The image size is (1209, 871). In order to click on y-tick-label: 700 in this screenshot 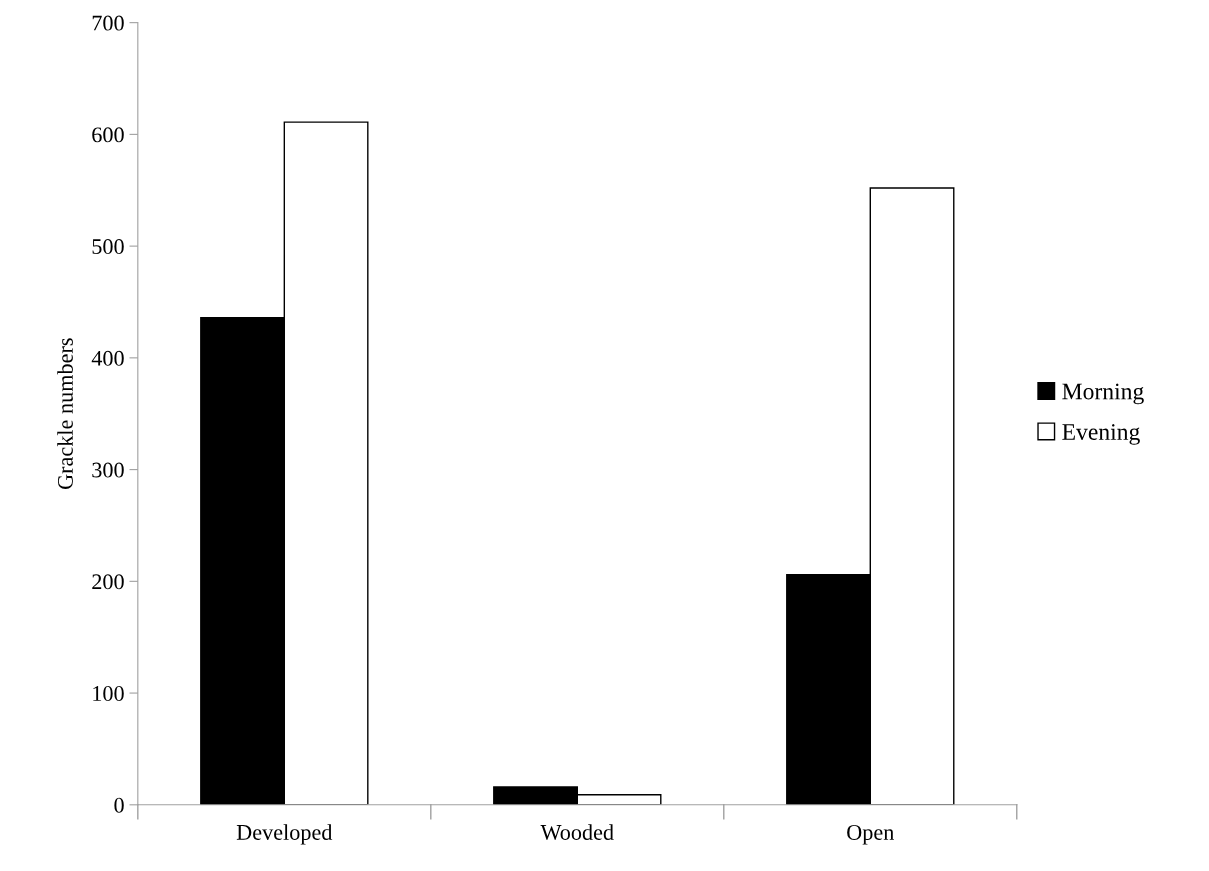, I will do `click(108, 23)`.